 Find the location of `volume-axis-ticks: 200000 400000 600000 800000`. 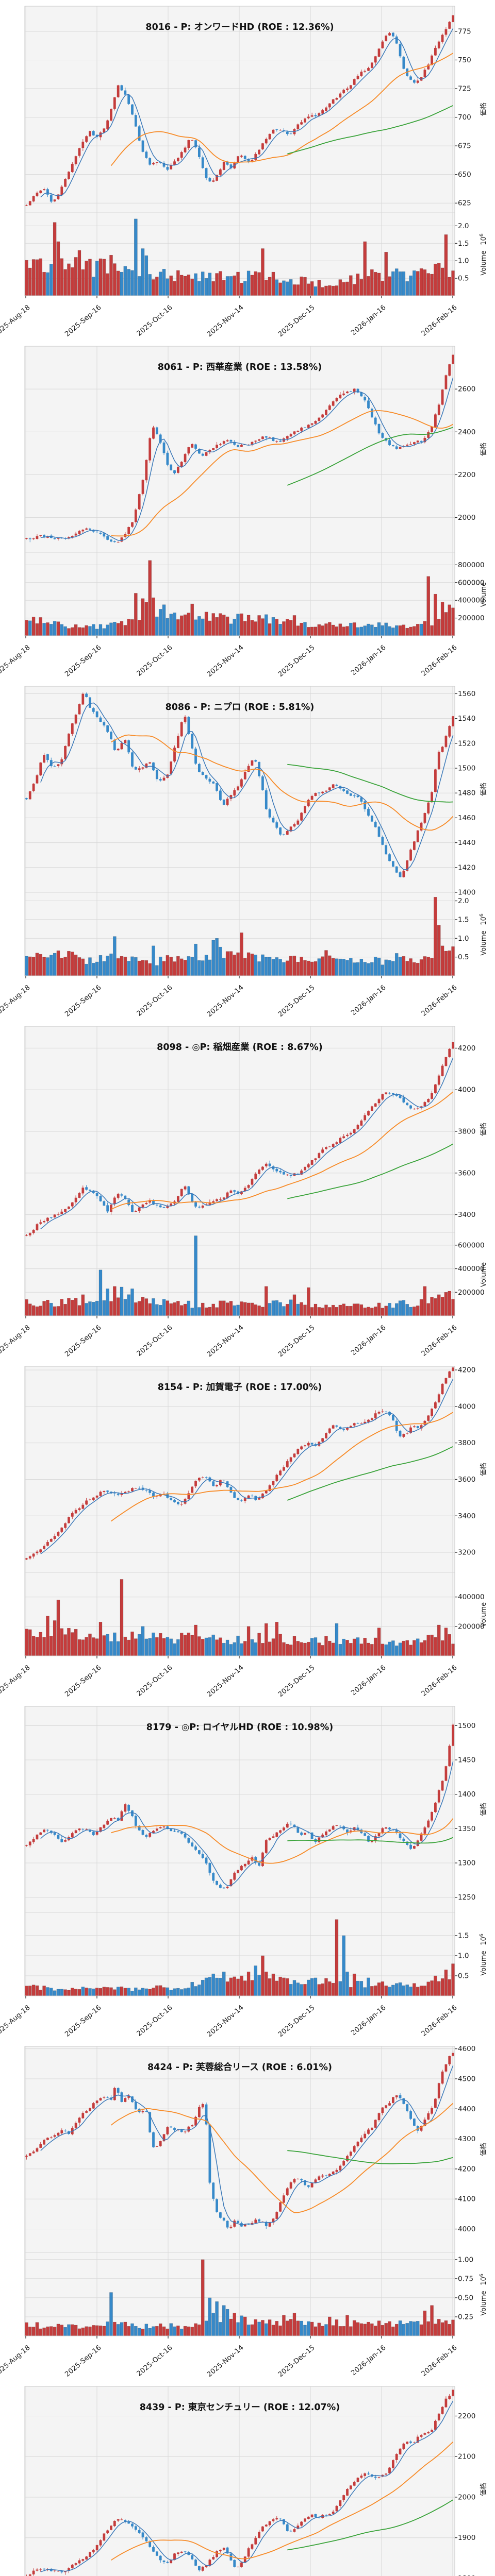

volume-axis-ticks: 200000 400000 600000 800000 is located at coordinates (470, 591).